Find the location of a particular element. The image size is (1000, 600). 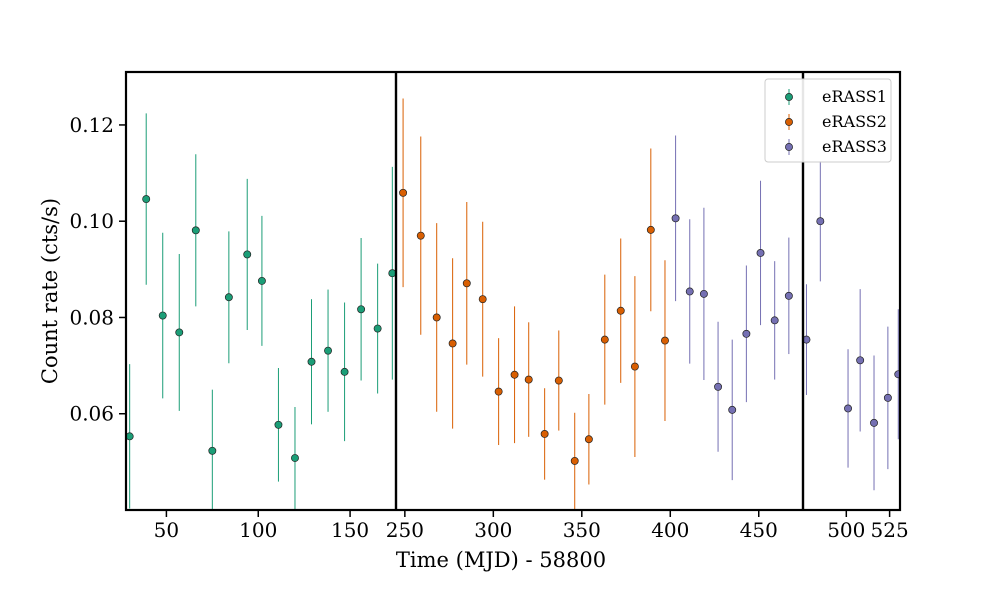

legend-box is located at coordinates (828, 120).